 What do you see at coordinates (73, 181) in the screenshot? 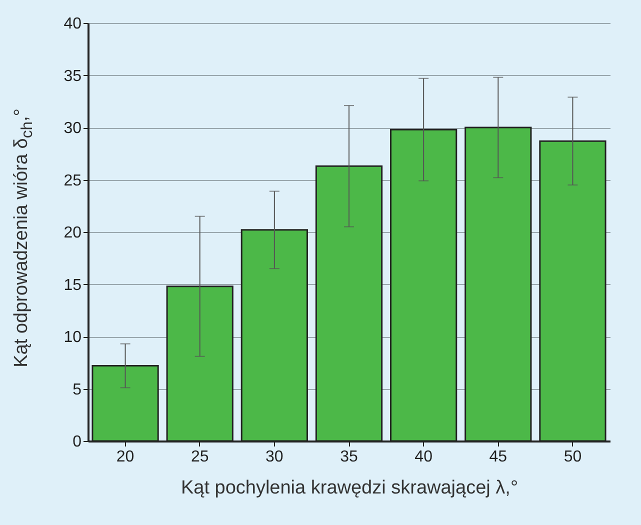
I see `y-tick-label: 25` at bounding box center [73, 181].